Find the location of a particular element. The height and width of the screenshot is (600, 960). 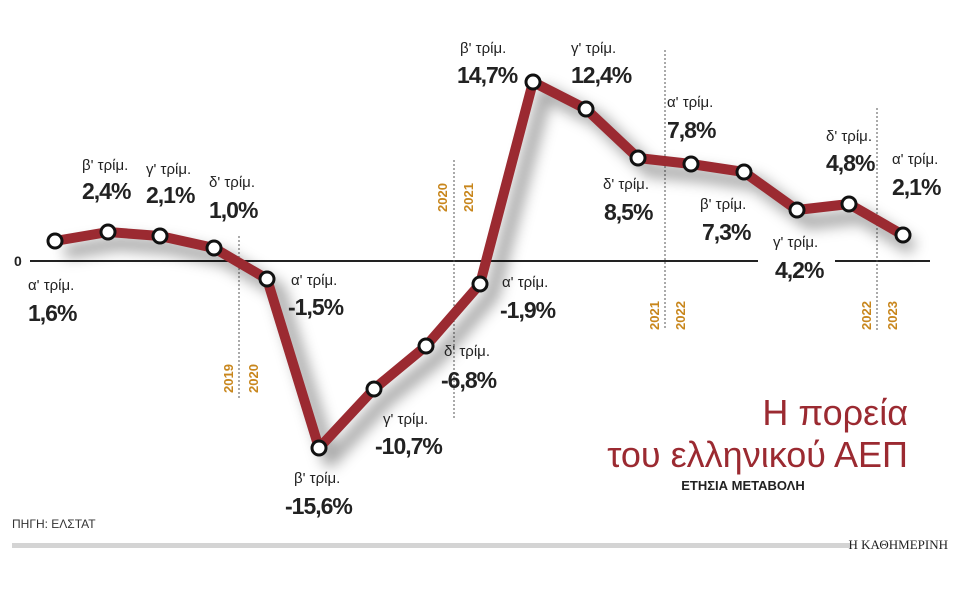

point-value-label: -6,8% is located at coordinates (469, 380).